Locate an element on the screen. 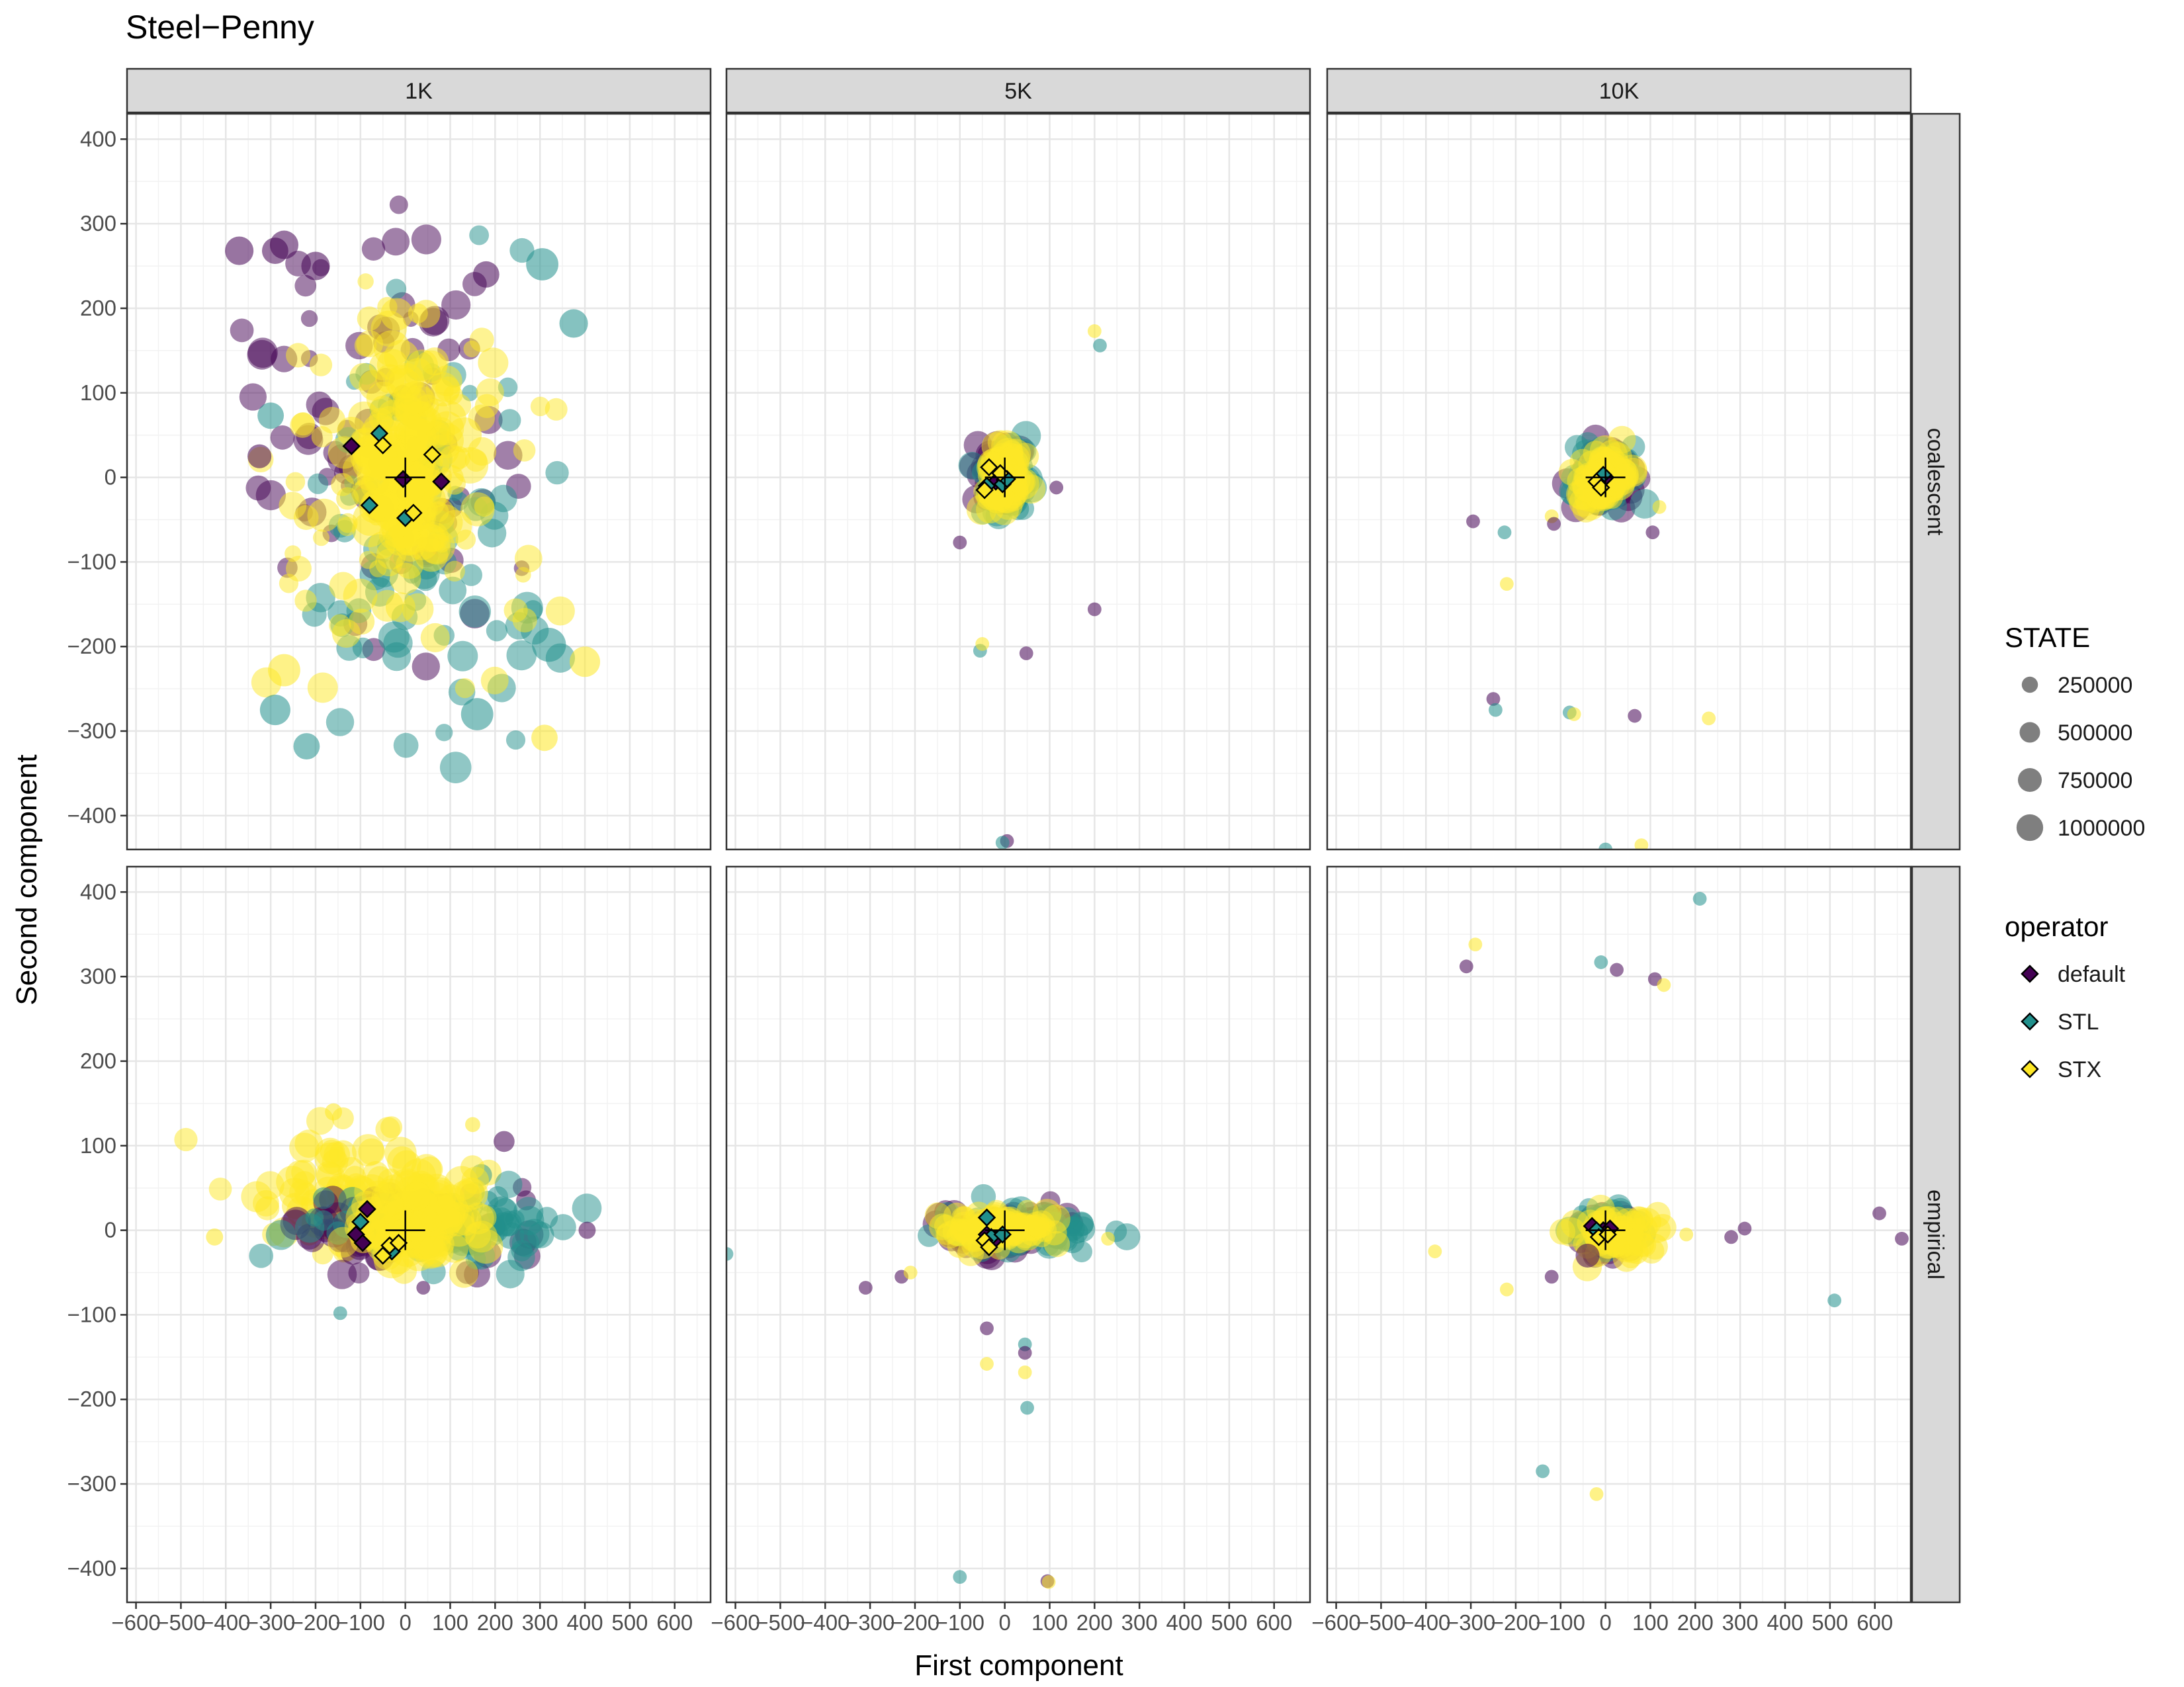 Image resolution: width=2184 pixels, height=1687 pixels. x-tick-label: −200 is located at coordinates (315, 1623).